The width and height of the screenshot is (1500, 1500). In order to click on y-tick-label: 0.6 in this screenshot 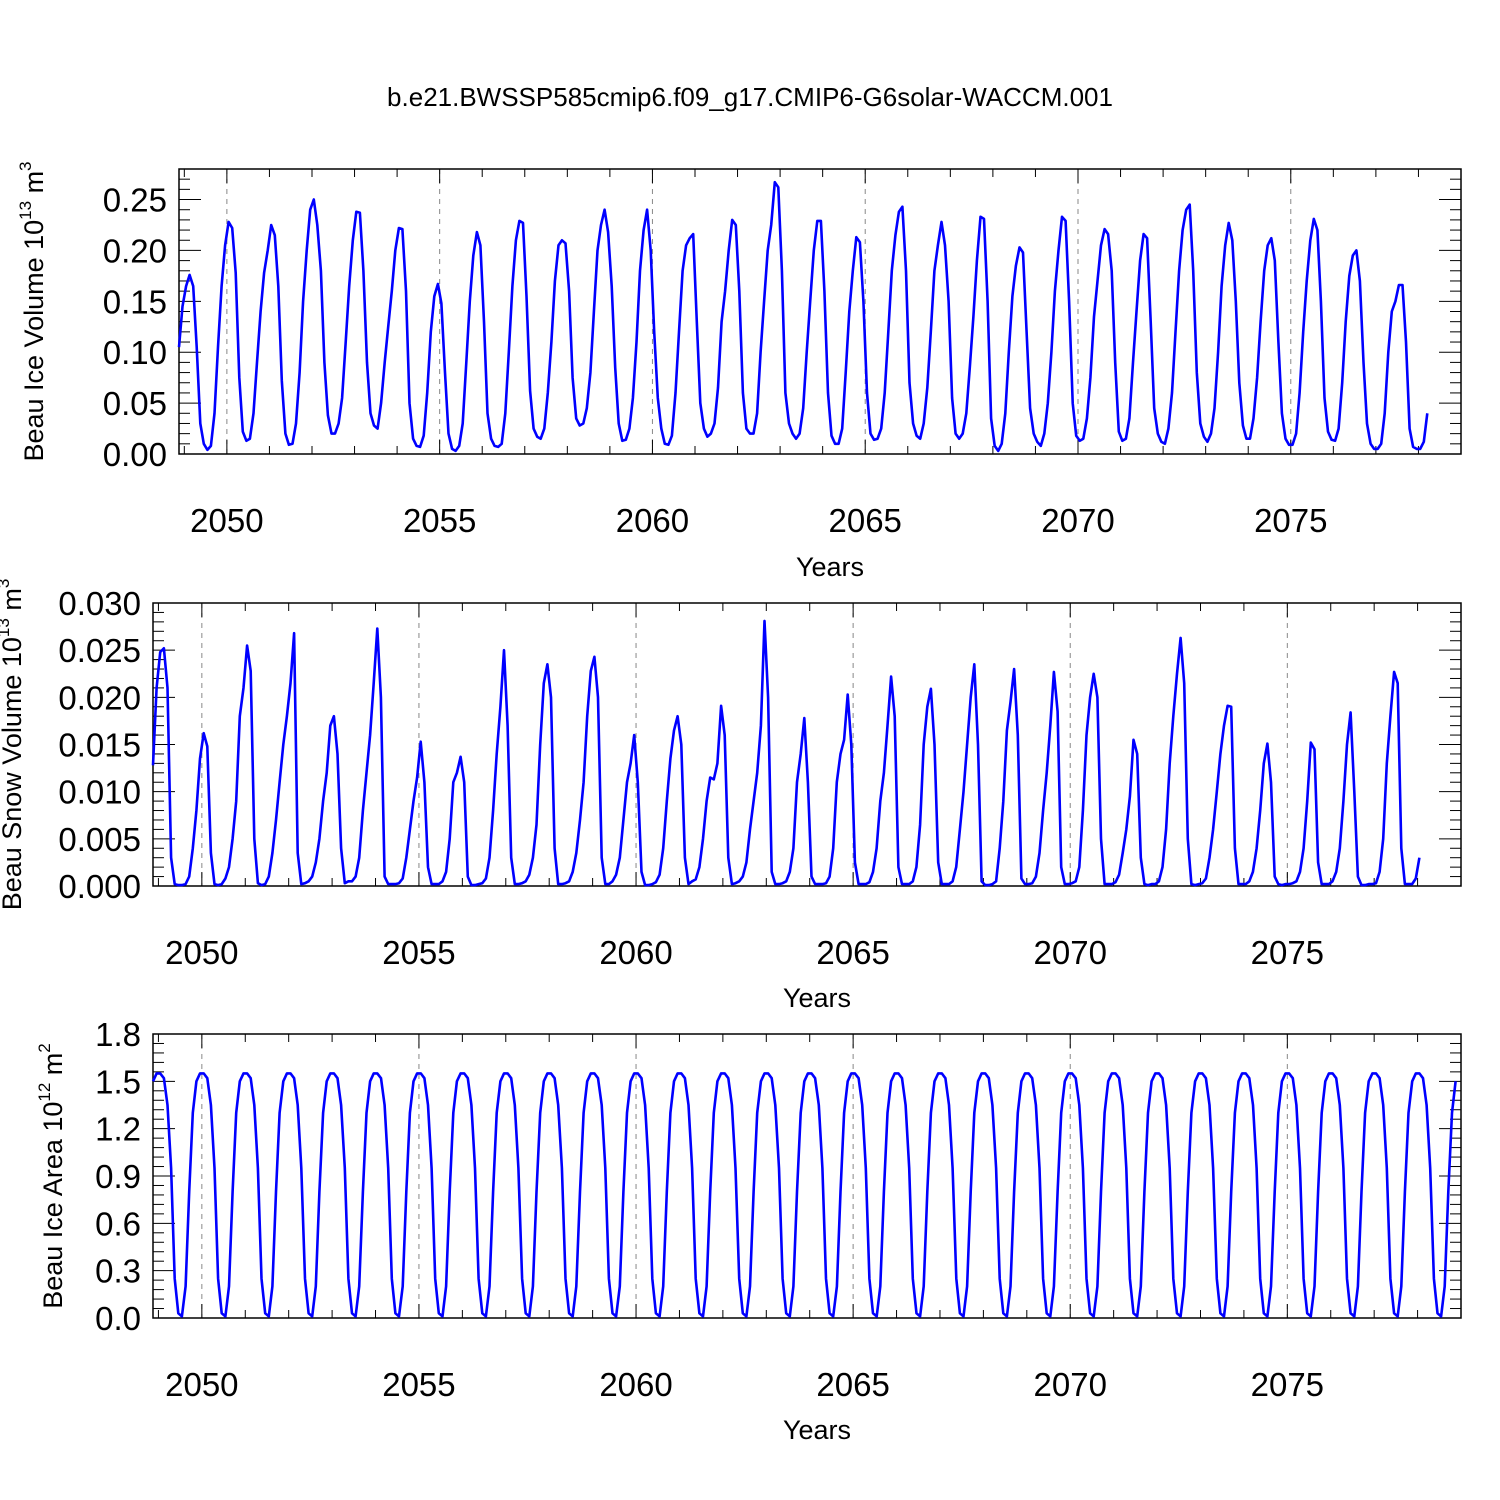, I will do `click(118, 1223)`.